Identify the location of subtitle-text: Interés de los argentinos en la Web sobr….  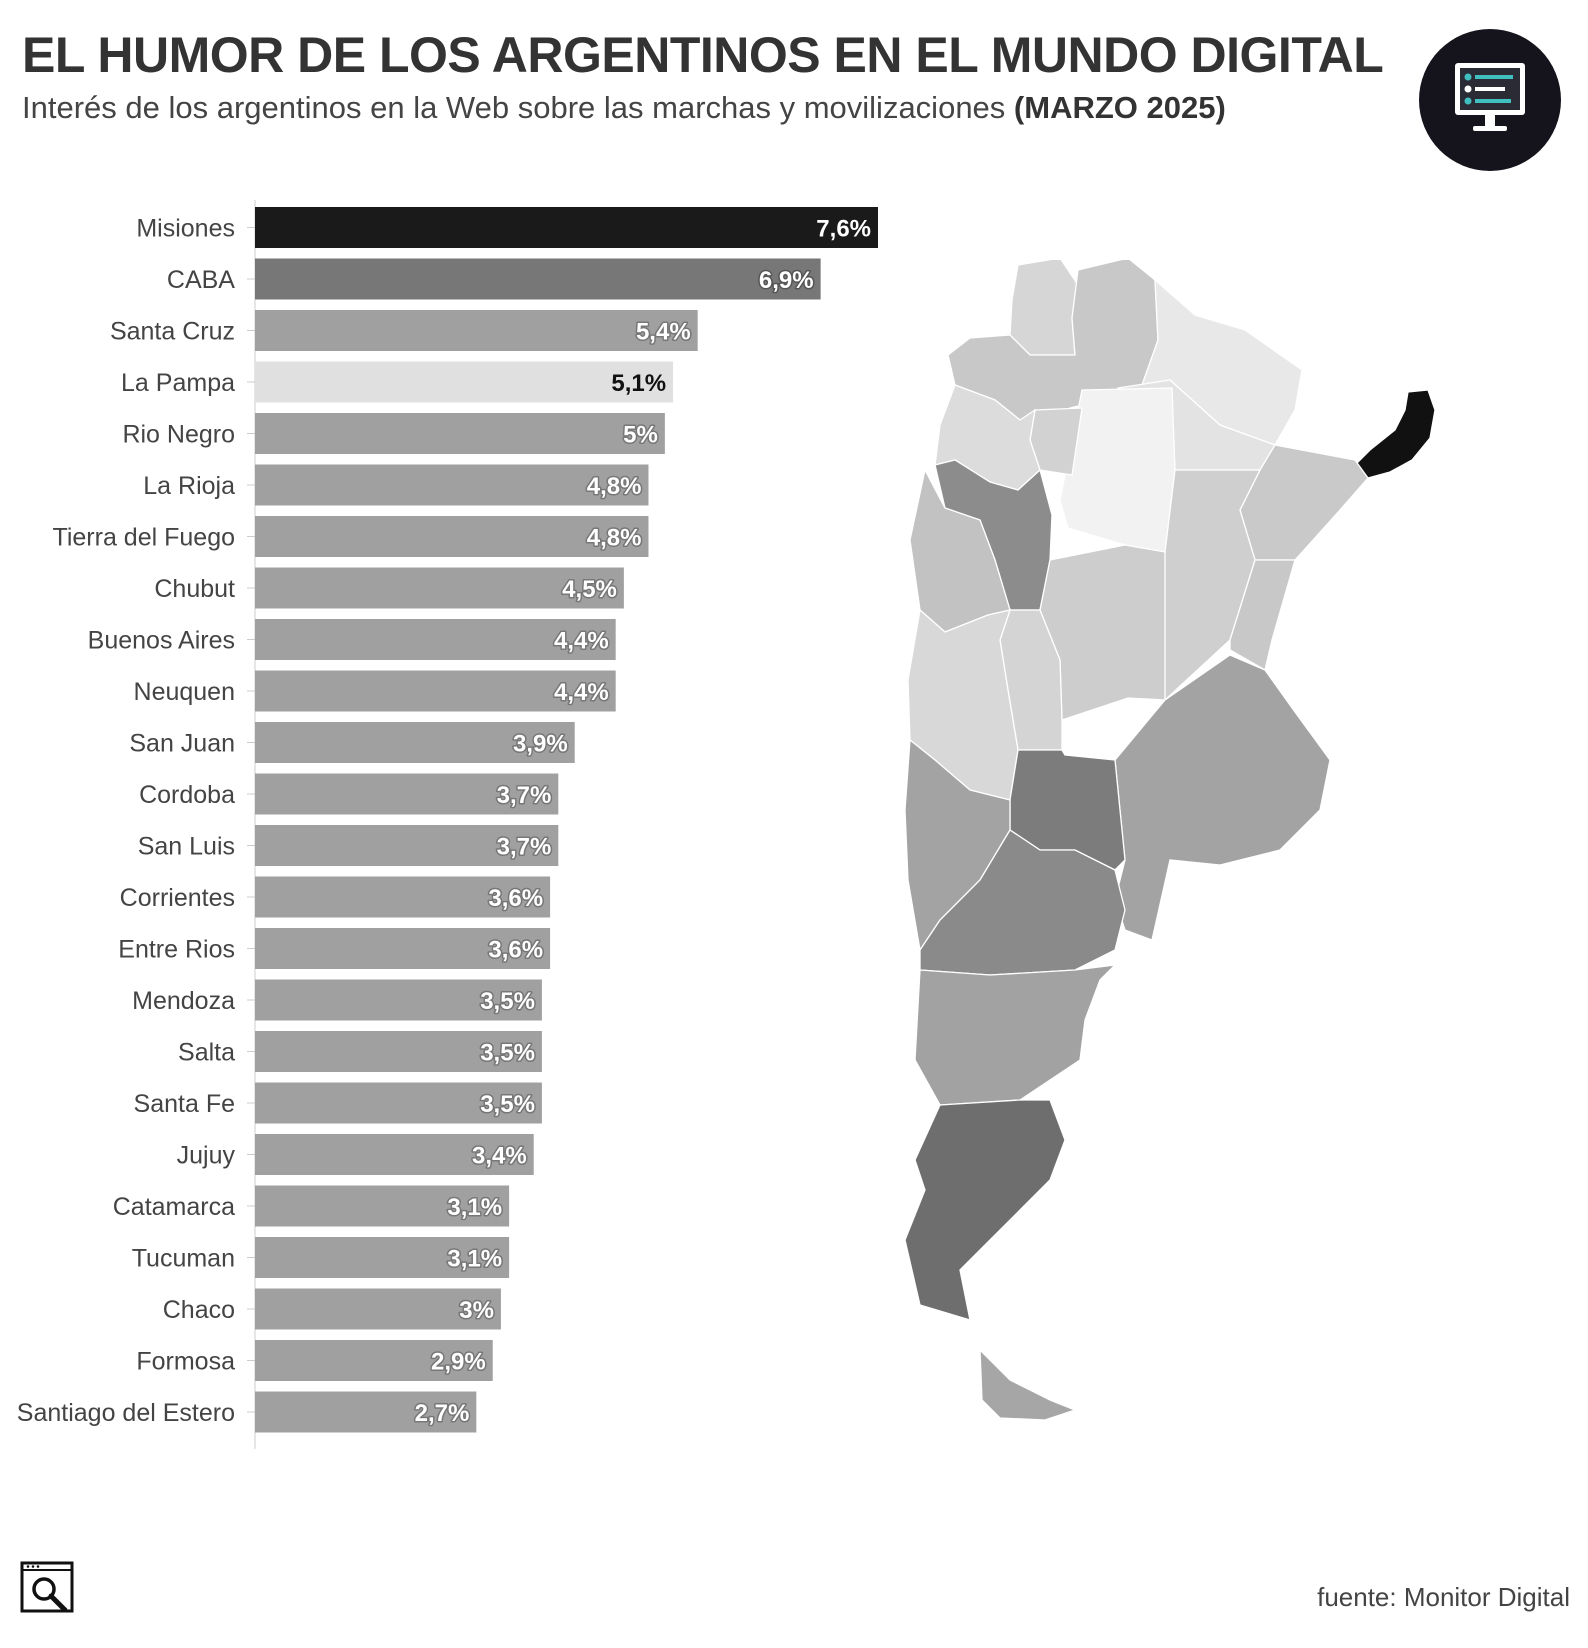
(514, 107).